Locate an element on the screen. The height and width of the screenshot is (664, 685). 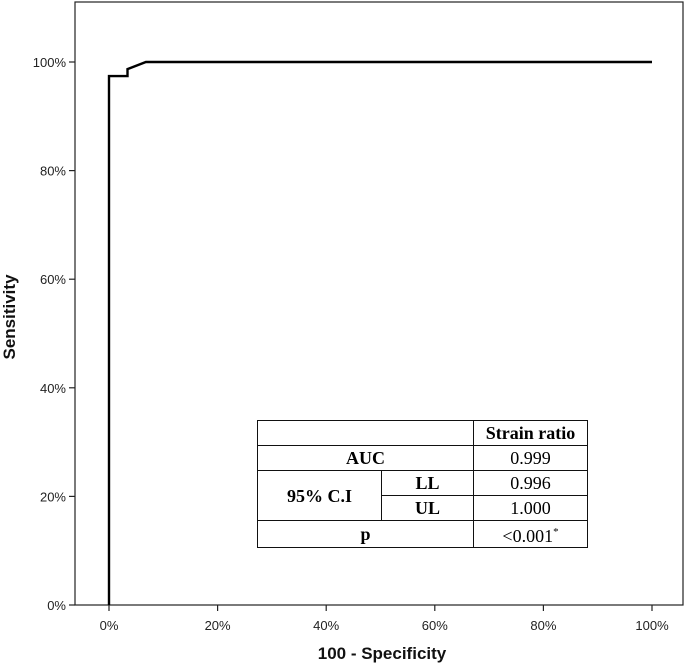
p-label: p is located at coordinates (365, 534).